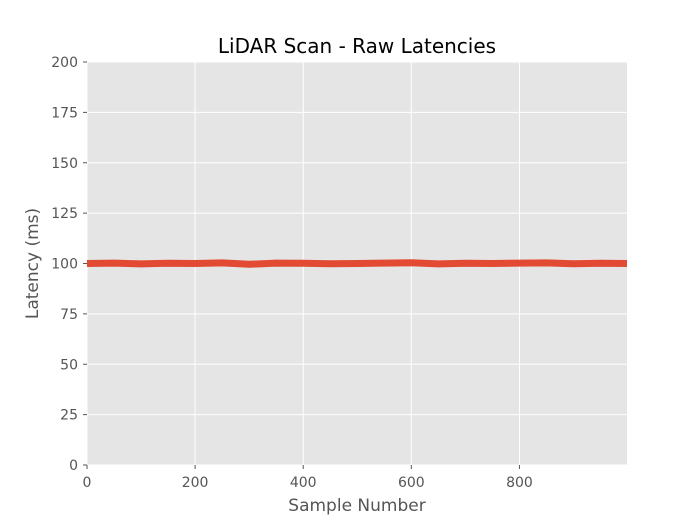 Image resolution: width=698 pixels, height=523 pixels. Describe the element at coordinates (64, 214) in the screenshot. I see `y-tick-label: 125` at that location.